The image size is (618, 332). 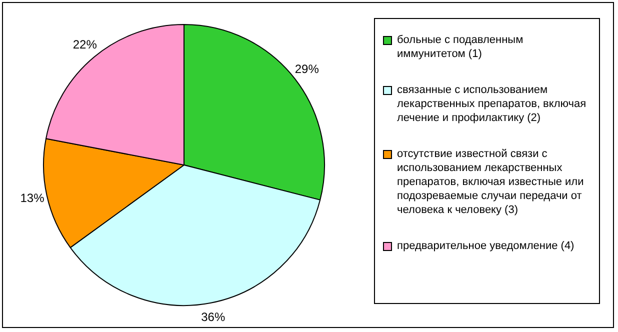 What do you see at coordinates (485, 246) in the screenshot?
I see `legend-label: предварительное уведомление (4)` at bounding box center [485, 246].